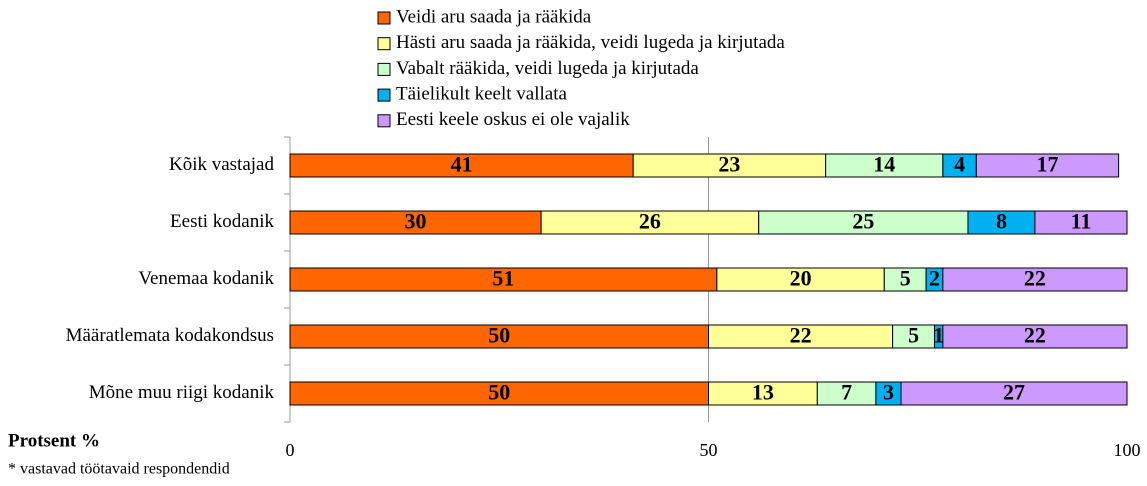  What do you see at coordinates (884, 164) in the screenshot?
I see `data-label: 14` at bounding box center [884, 164].